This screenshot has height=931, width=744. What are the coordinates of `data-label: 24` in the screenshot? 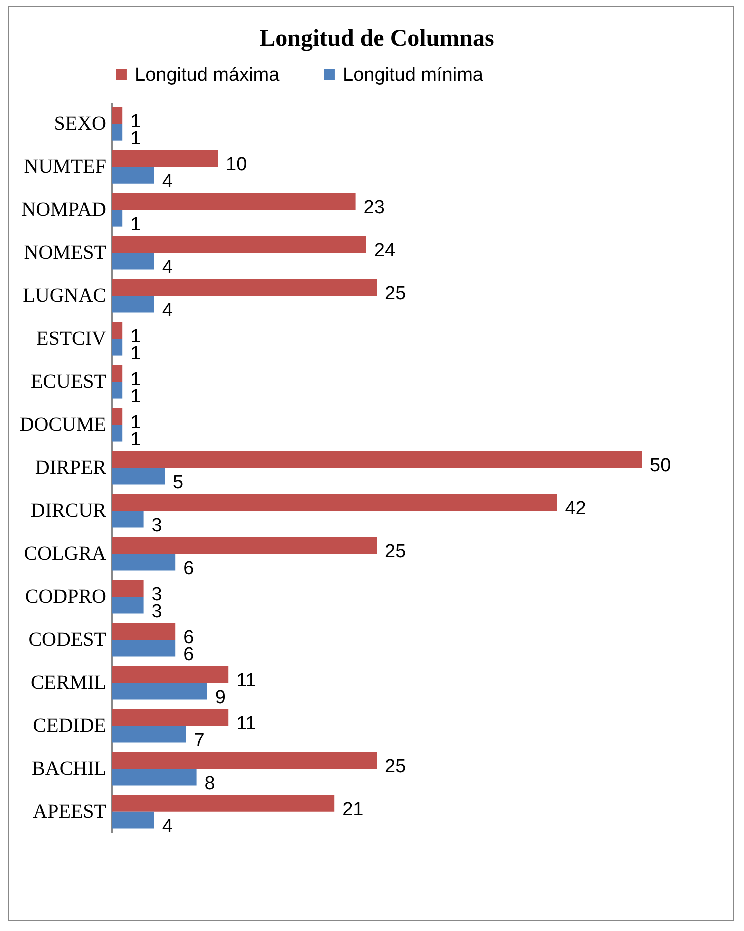 It's located at (385, 251).